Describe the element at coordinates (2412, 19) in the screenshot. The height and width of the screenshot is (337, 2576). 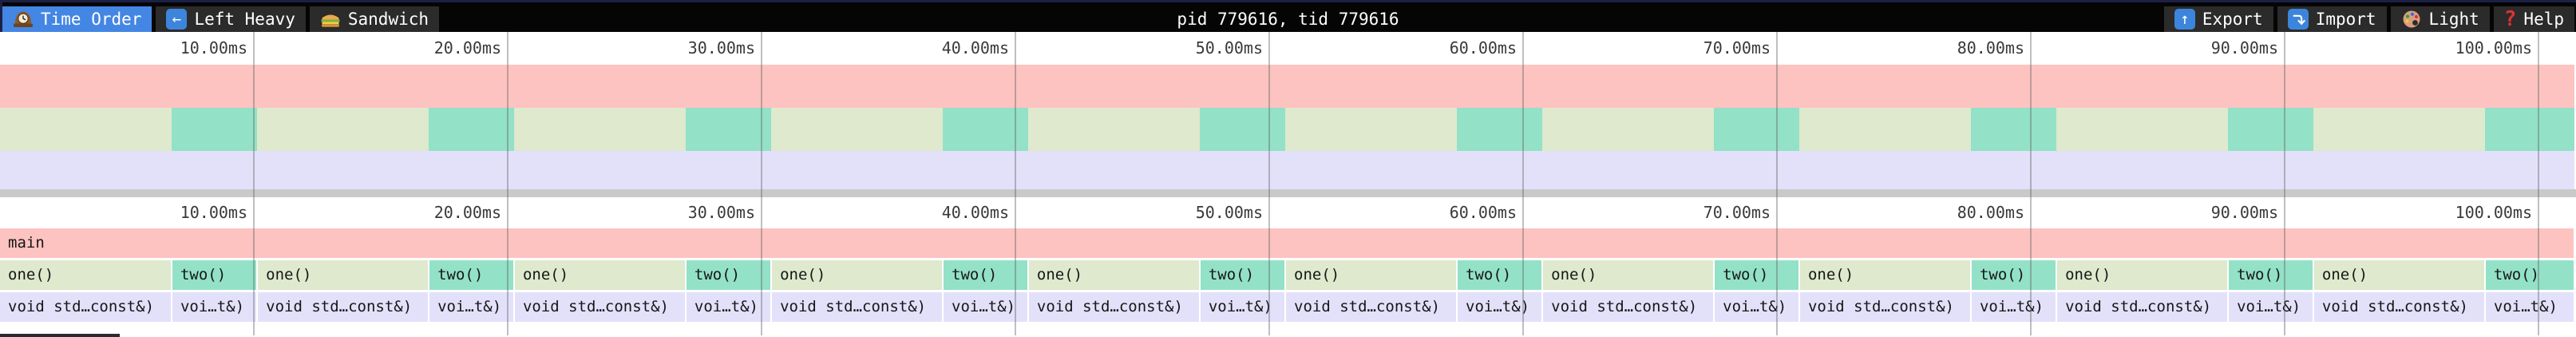
I see `palette-icon` at that location.